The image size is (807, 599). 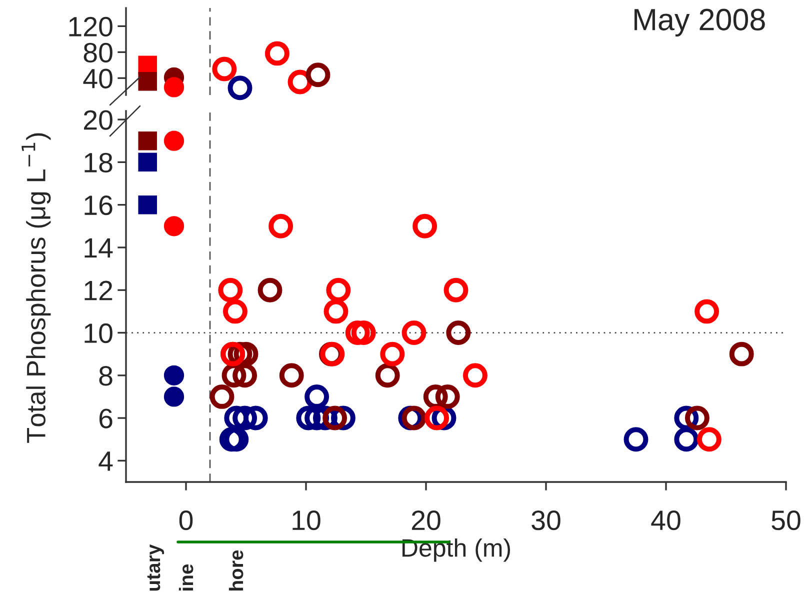 What do you see at coordinates (699, 22) in the screenshot?
I see `chart-title: May 2008` at bounding box center [699, 22].